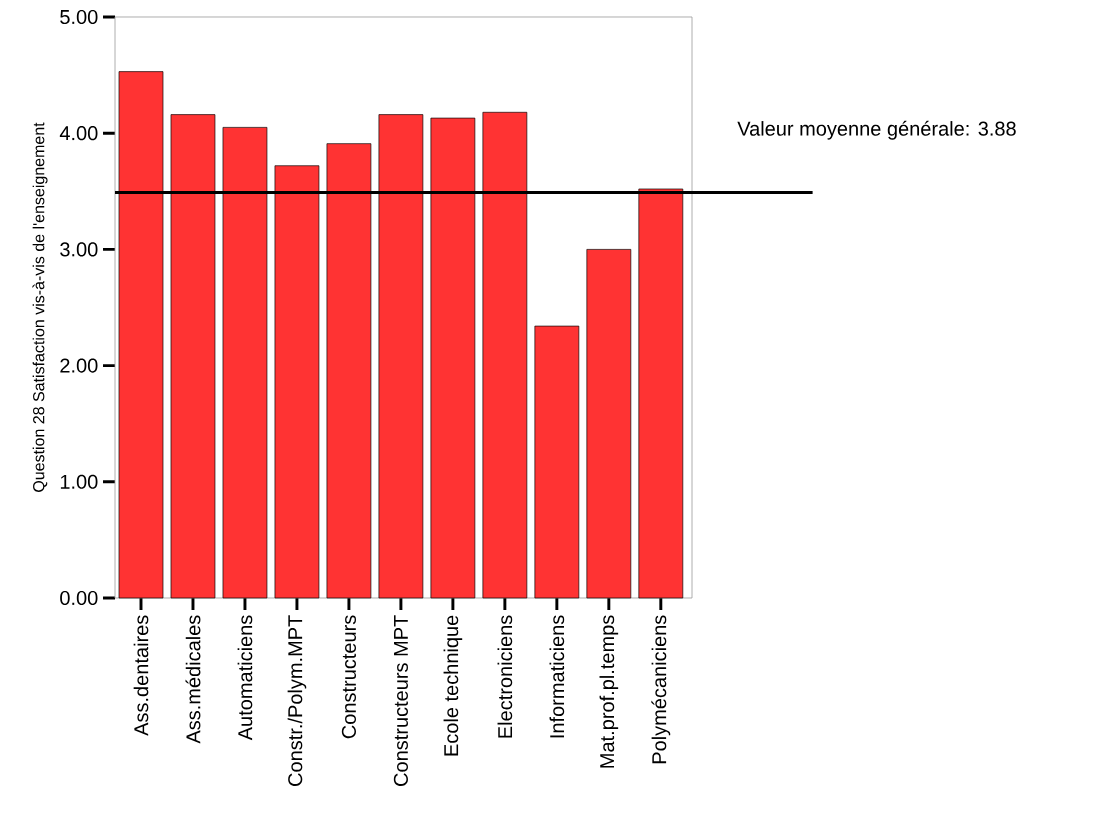  I want to click on x-tick-label: Constr./Polym.MPT, so click(297, 700).